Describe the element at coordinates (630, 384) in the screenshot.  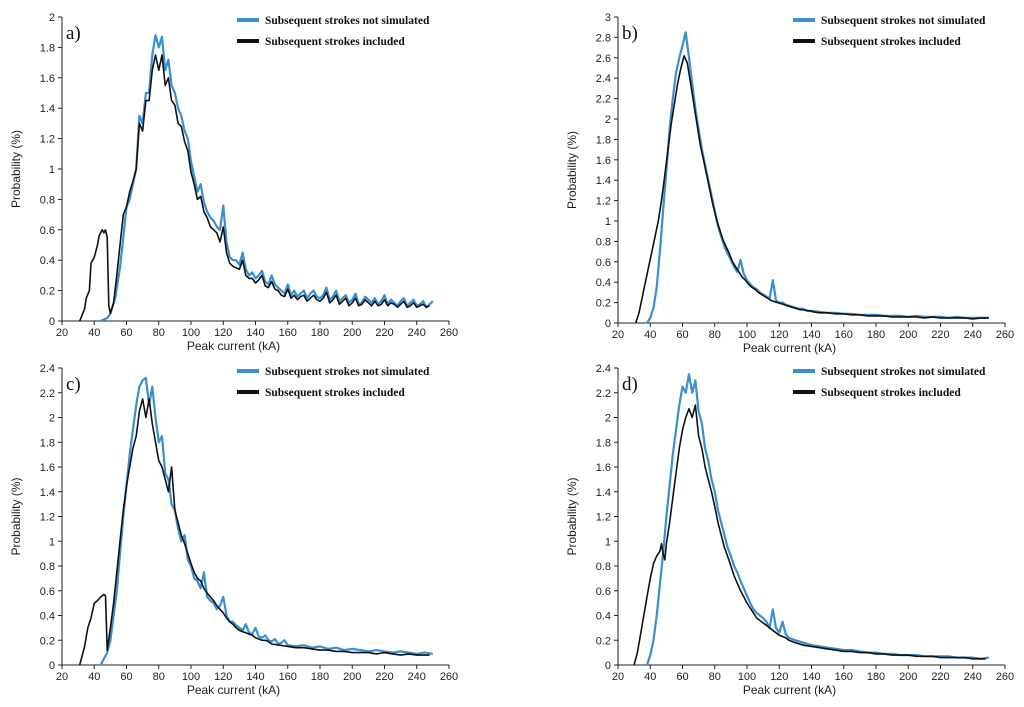
I see `panel-label: d)` at that location.